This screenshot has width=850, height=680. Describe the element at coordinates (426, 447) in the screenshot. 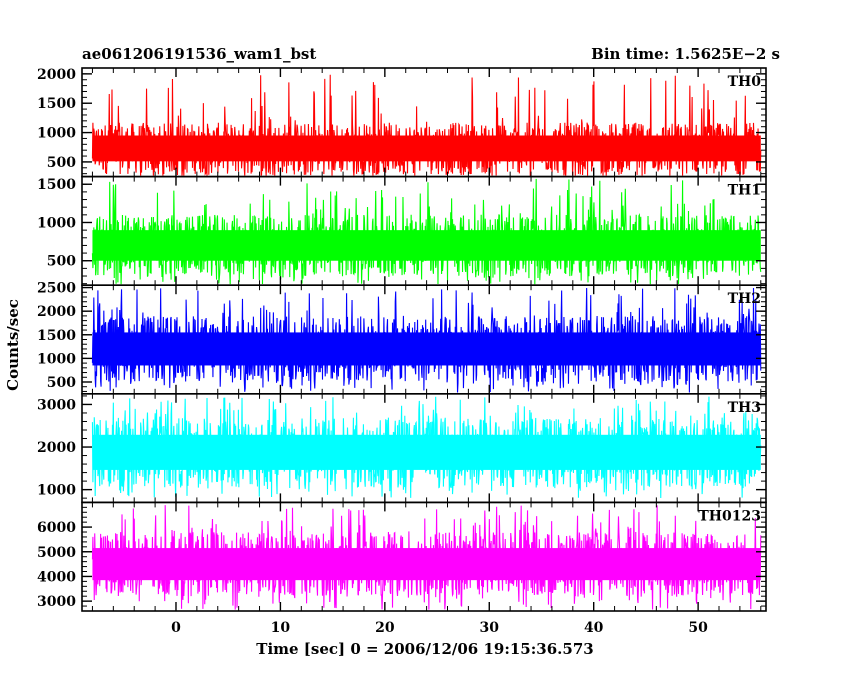

I see `series-th3` at that location.